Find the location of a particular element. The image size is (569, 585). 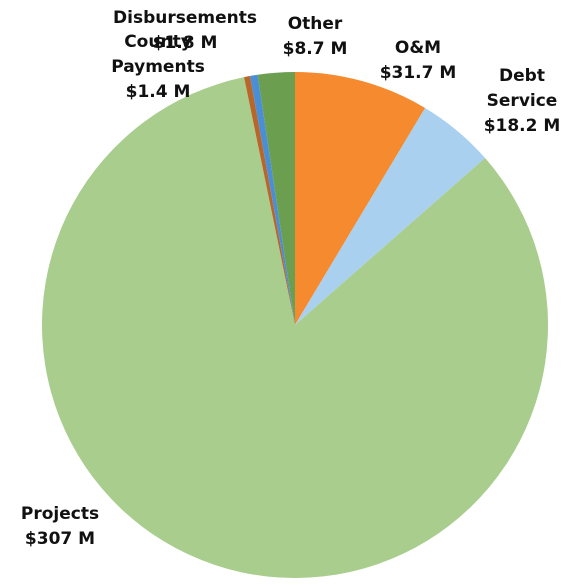

value-label: $1.8 M is located at coordinates (185, 43).